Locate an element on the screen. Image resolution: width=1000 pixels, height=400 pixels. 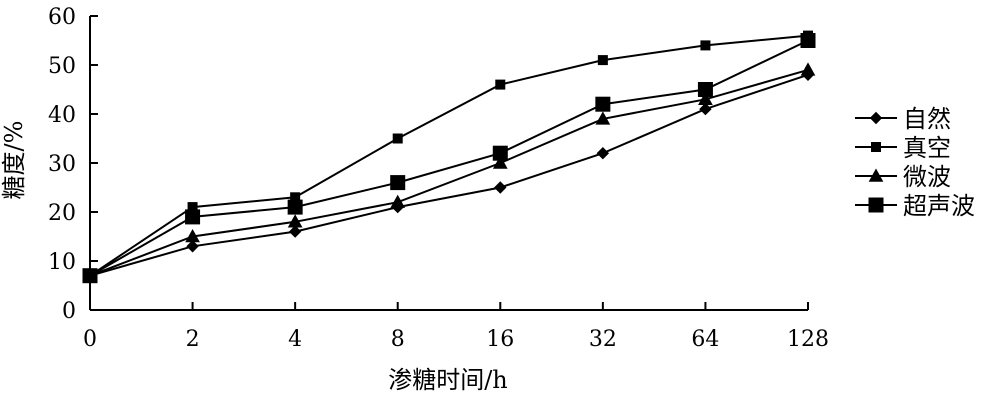
y-axis-ticks: 0 10 20 30 40 50 60 is located at coordinates (73, 164).